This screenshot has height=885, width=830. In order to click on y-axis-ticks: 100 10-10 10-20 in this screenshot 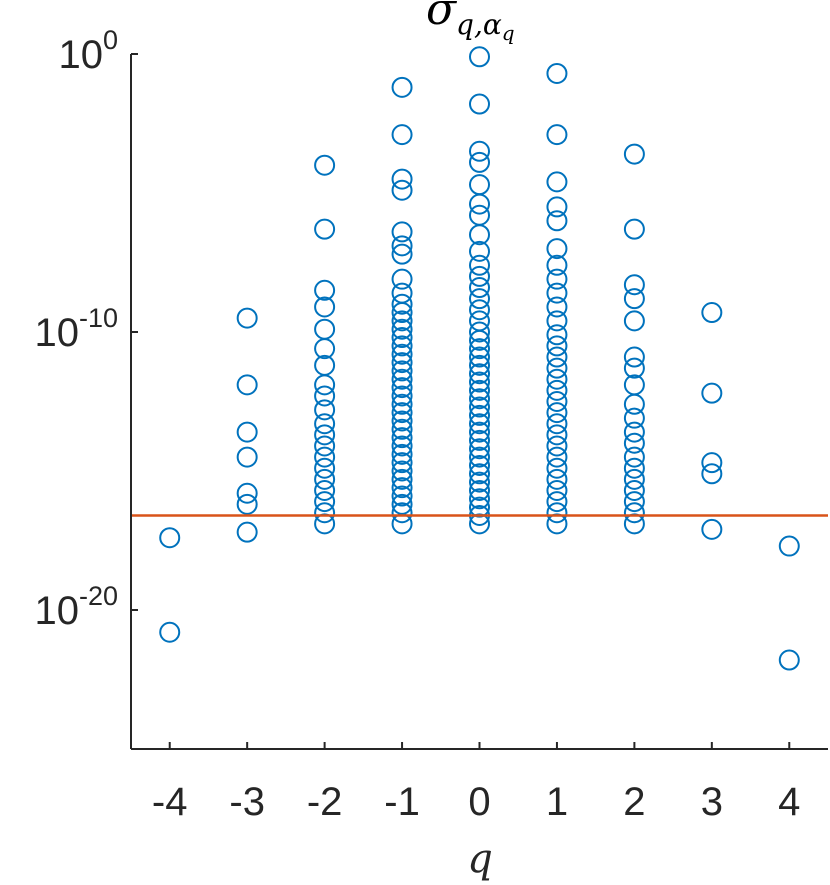, I will do `click(86, 329)`.